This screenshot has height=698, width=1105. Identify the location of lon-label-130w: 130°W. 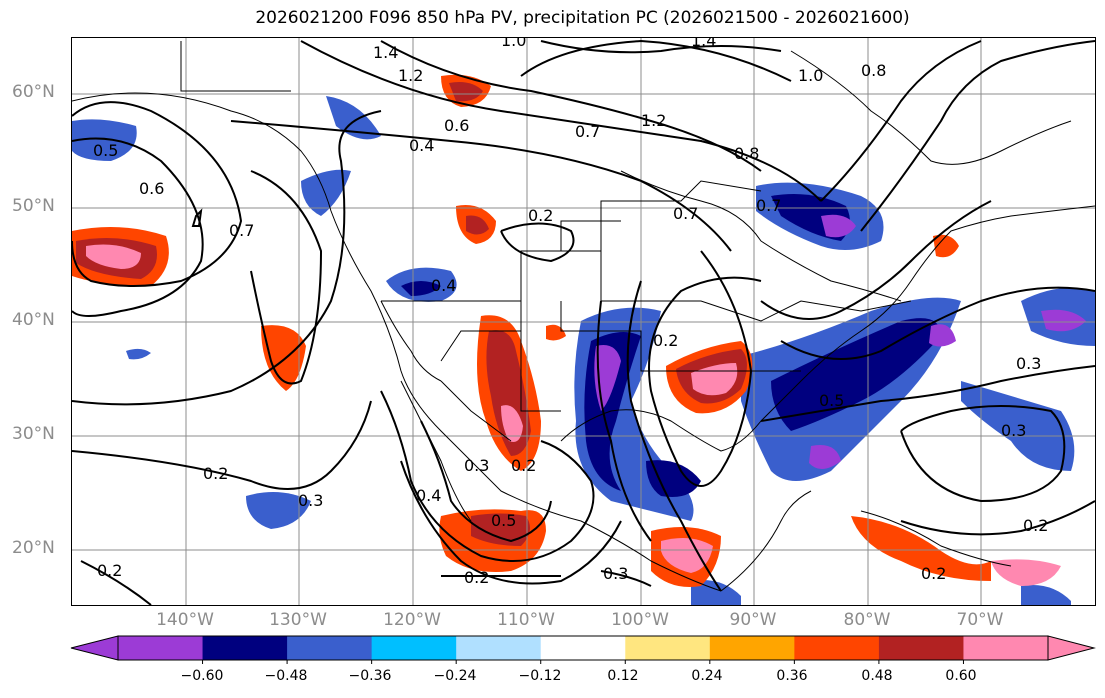
(298, 620).